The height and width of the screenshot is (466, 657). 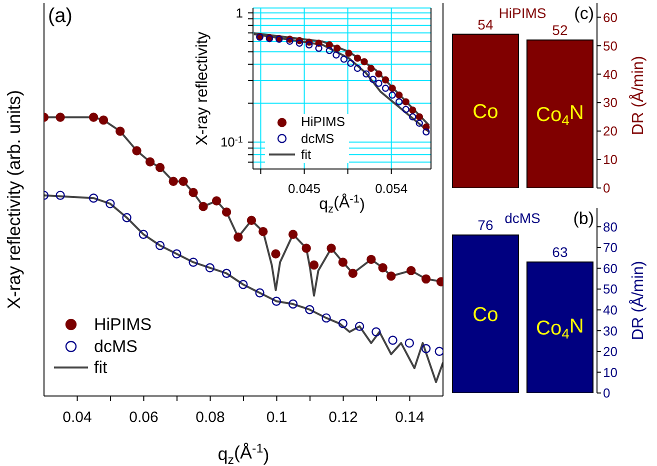 I want to click on chart-title: dcMS, so click(x=522, y=218).